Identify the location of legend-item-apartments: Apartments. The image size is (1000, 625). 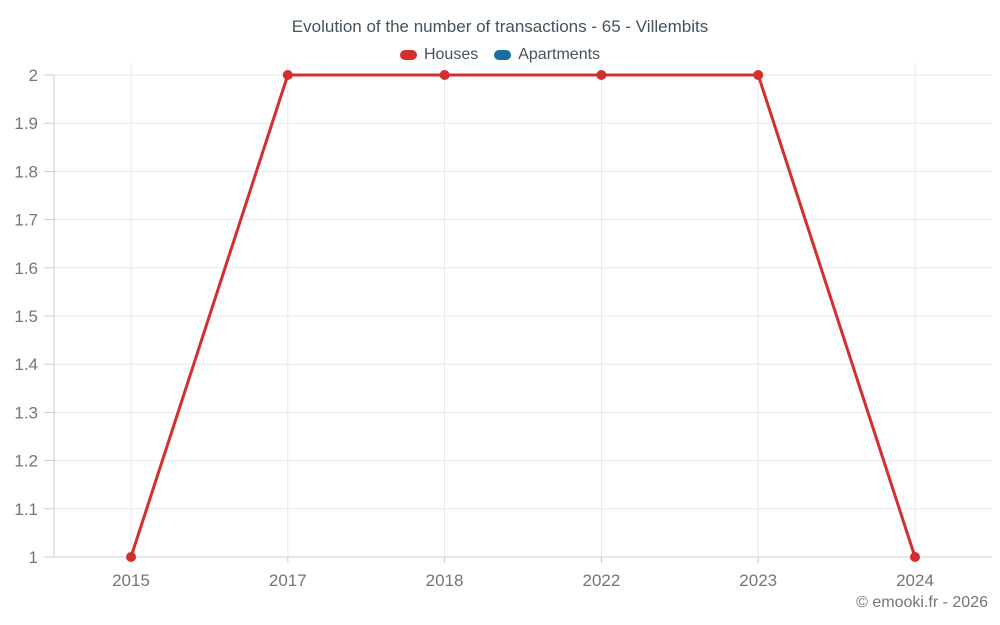
(547, 55).